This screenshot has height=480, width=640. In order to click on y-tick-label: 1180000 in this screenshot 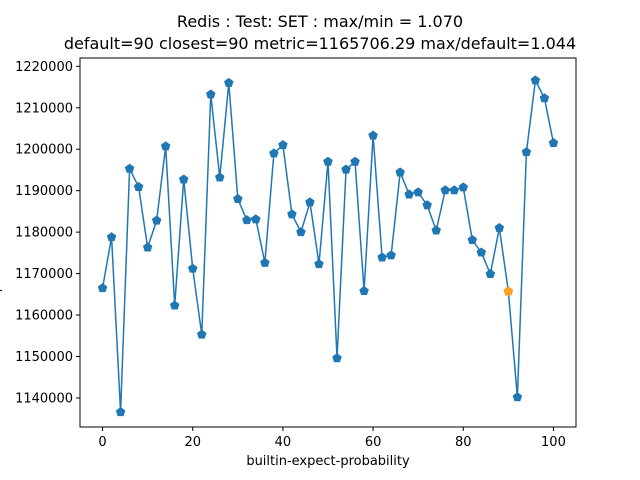, I will do `click(44, 233)`.